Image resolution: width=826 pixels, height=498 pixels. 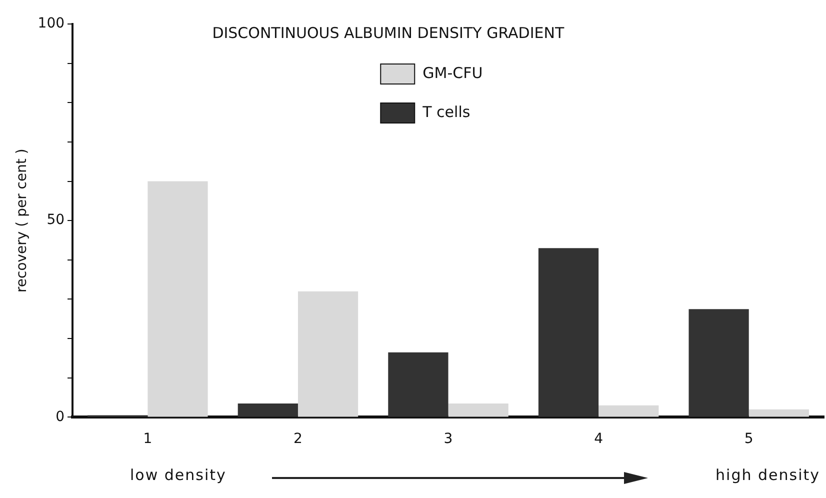 I want to click on y-axis-title: recovery ( per cent ), so click(x=22, y=220).